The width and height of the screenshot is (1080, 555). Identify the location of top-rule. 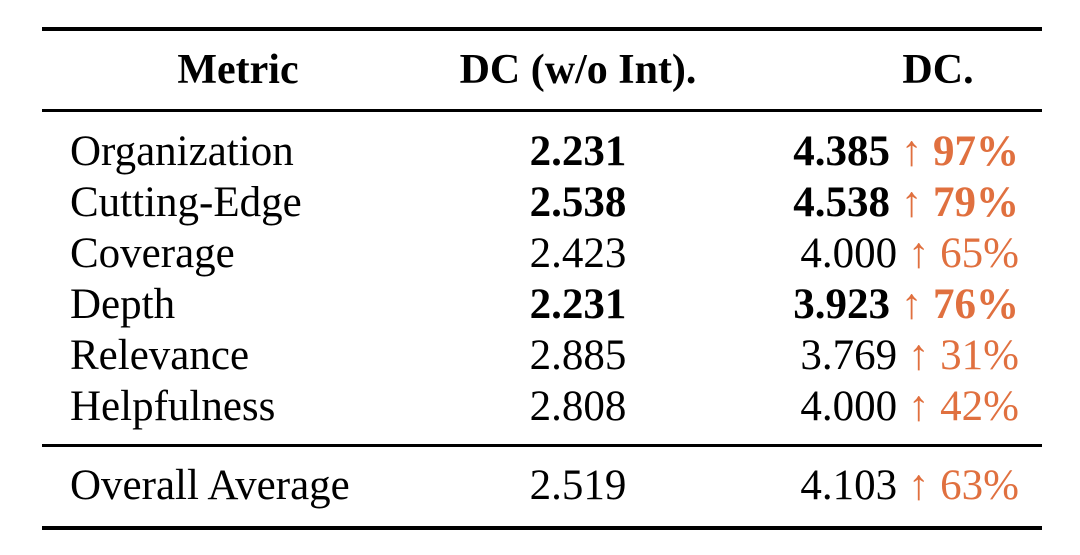
(542, 29).